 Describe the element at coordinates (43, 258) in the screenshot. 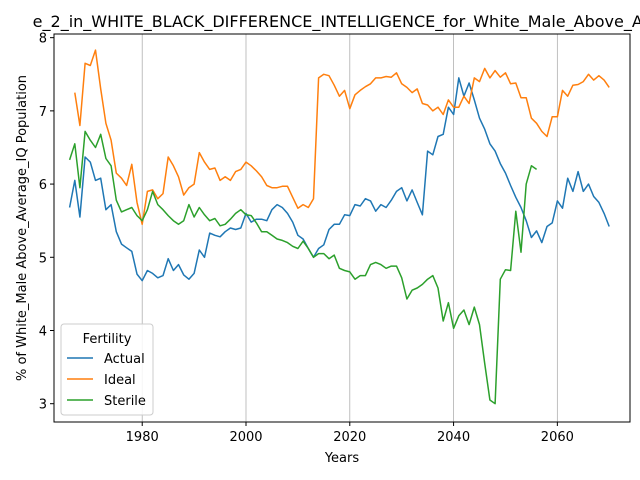

I see `y-tick-label: 5` at that location.